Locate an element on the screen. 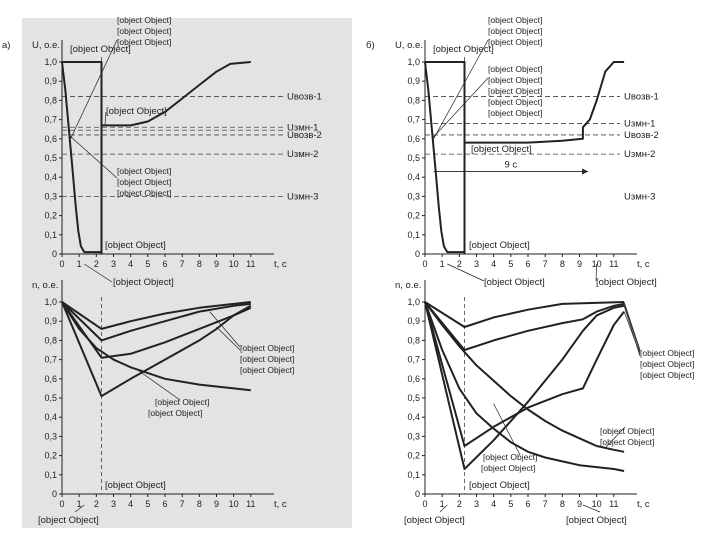 Image resolution: width=720 pixels, height=545 pixels. threshold-label: Uзмн-3 is located at coordinates (639, 196).